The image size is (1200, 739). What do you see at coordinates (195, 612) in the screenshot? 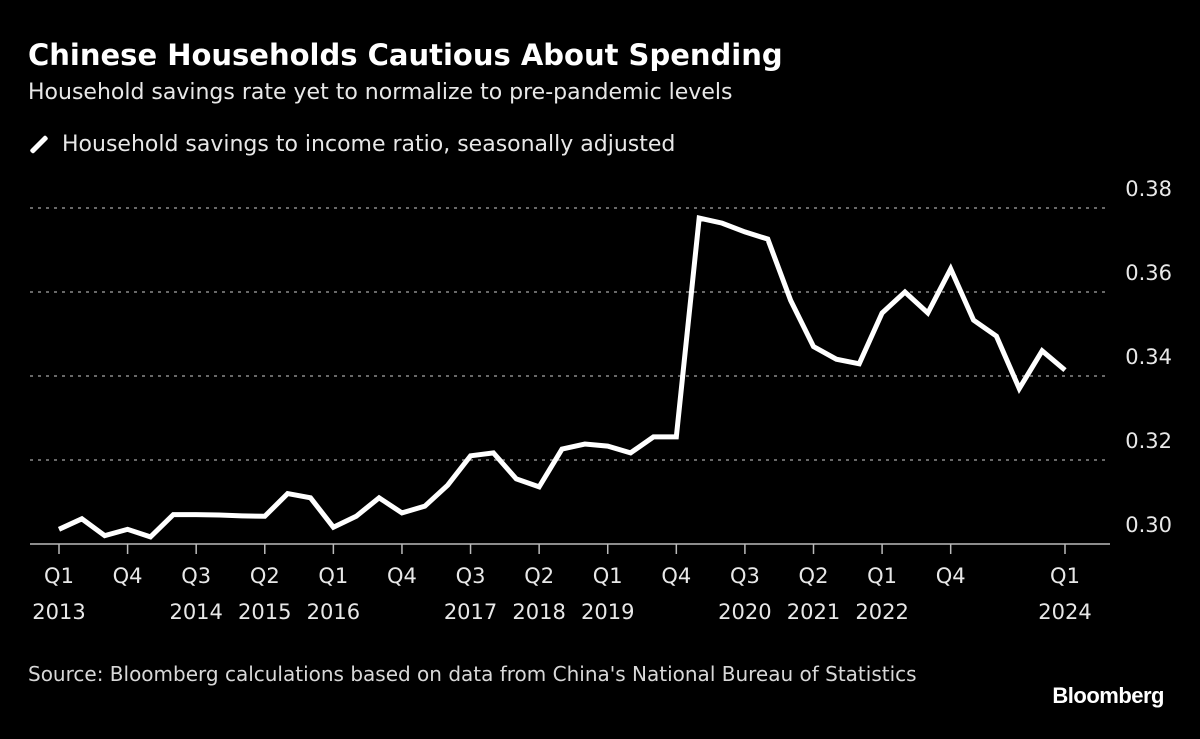
I see `x-tick-year: 2014` at bounding box center [195, 612].